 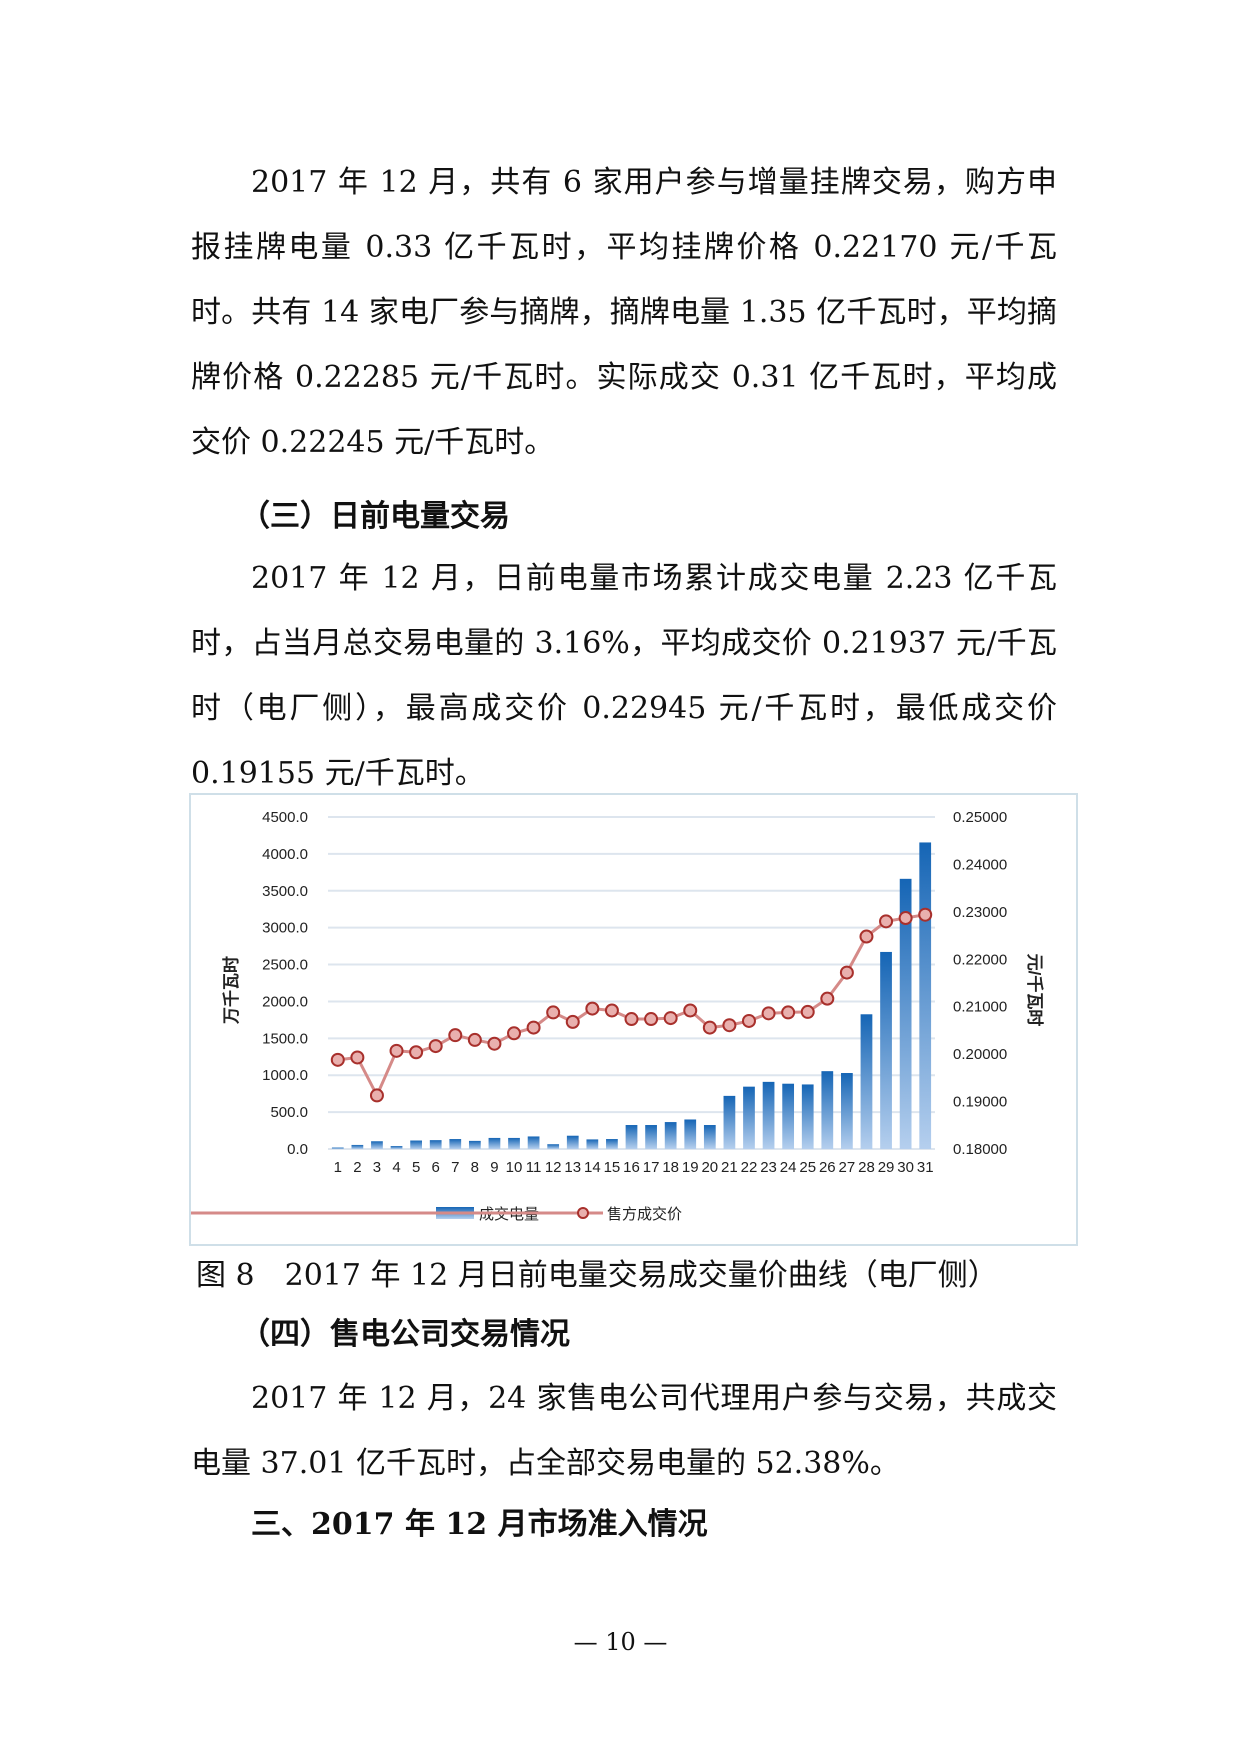 I want to click on x-tick-label: 31, so click(x=925, y=1167).